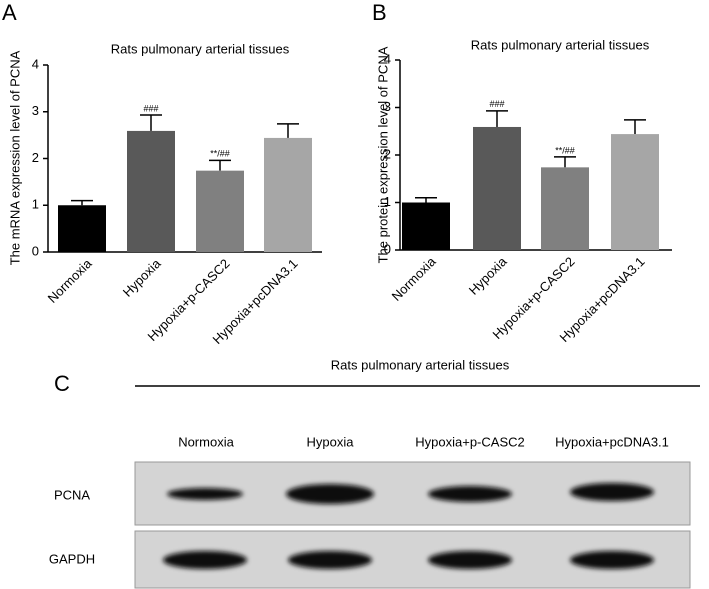  Describe the element at coordinates (420, 364) in the screenshot. I see `blot-title: Rats pulmonary arterial tissues` at that location.